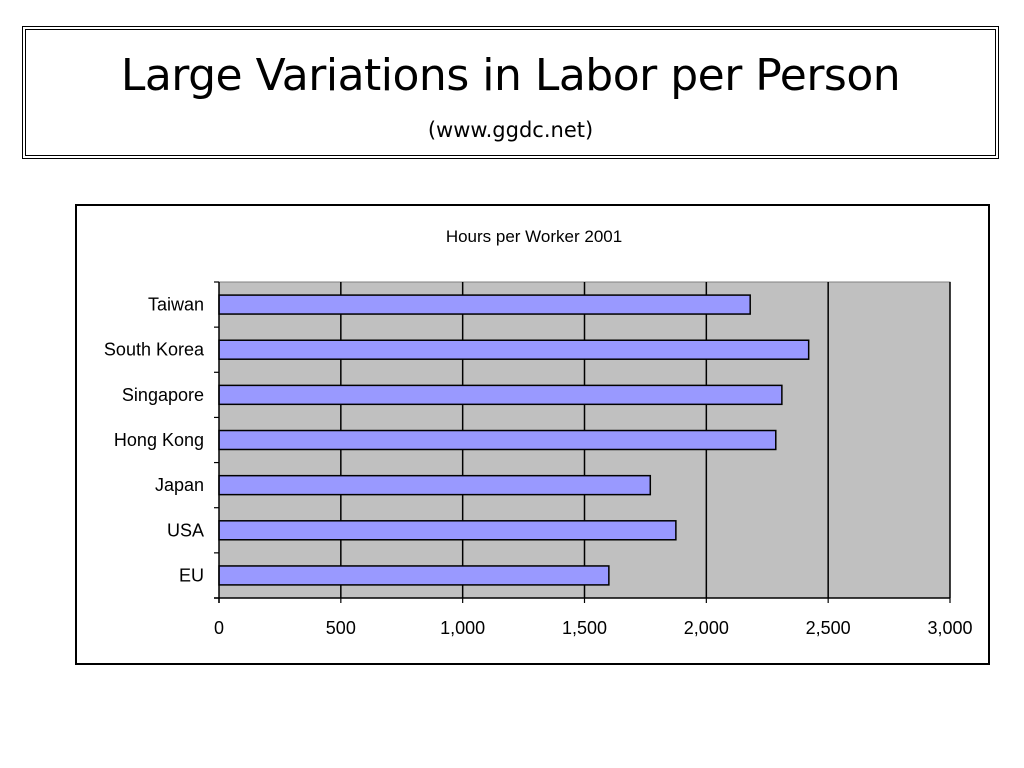 This screenshot has height=768, width=1024. What do you see at coordinates (447, 530) in the screenshot?
I see `bar-usa` at bounding box center [447, 530].